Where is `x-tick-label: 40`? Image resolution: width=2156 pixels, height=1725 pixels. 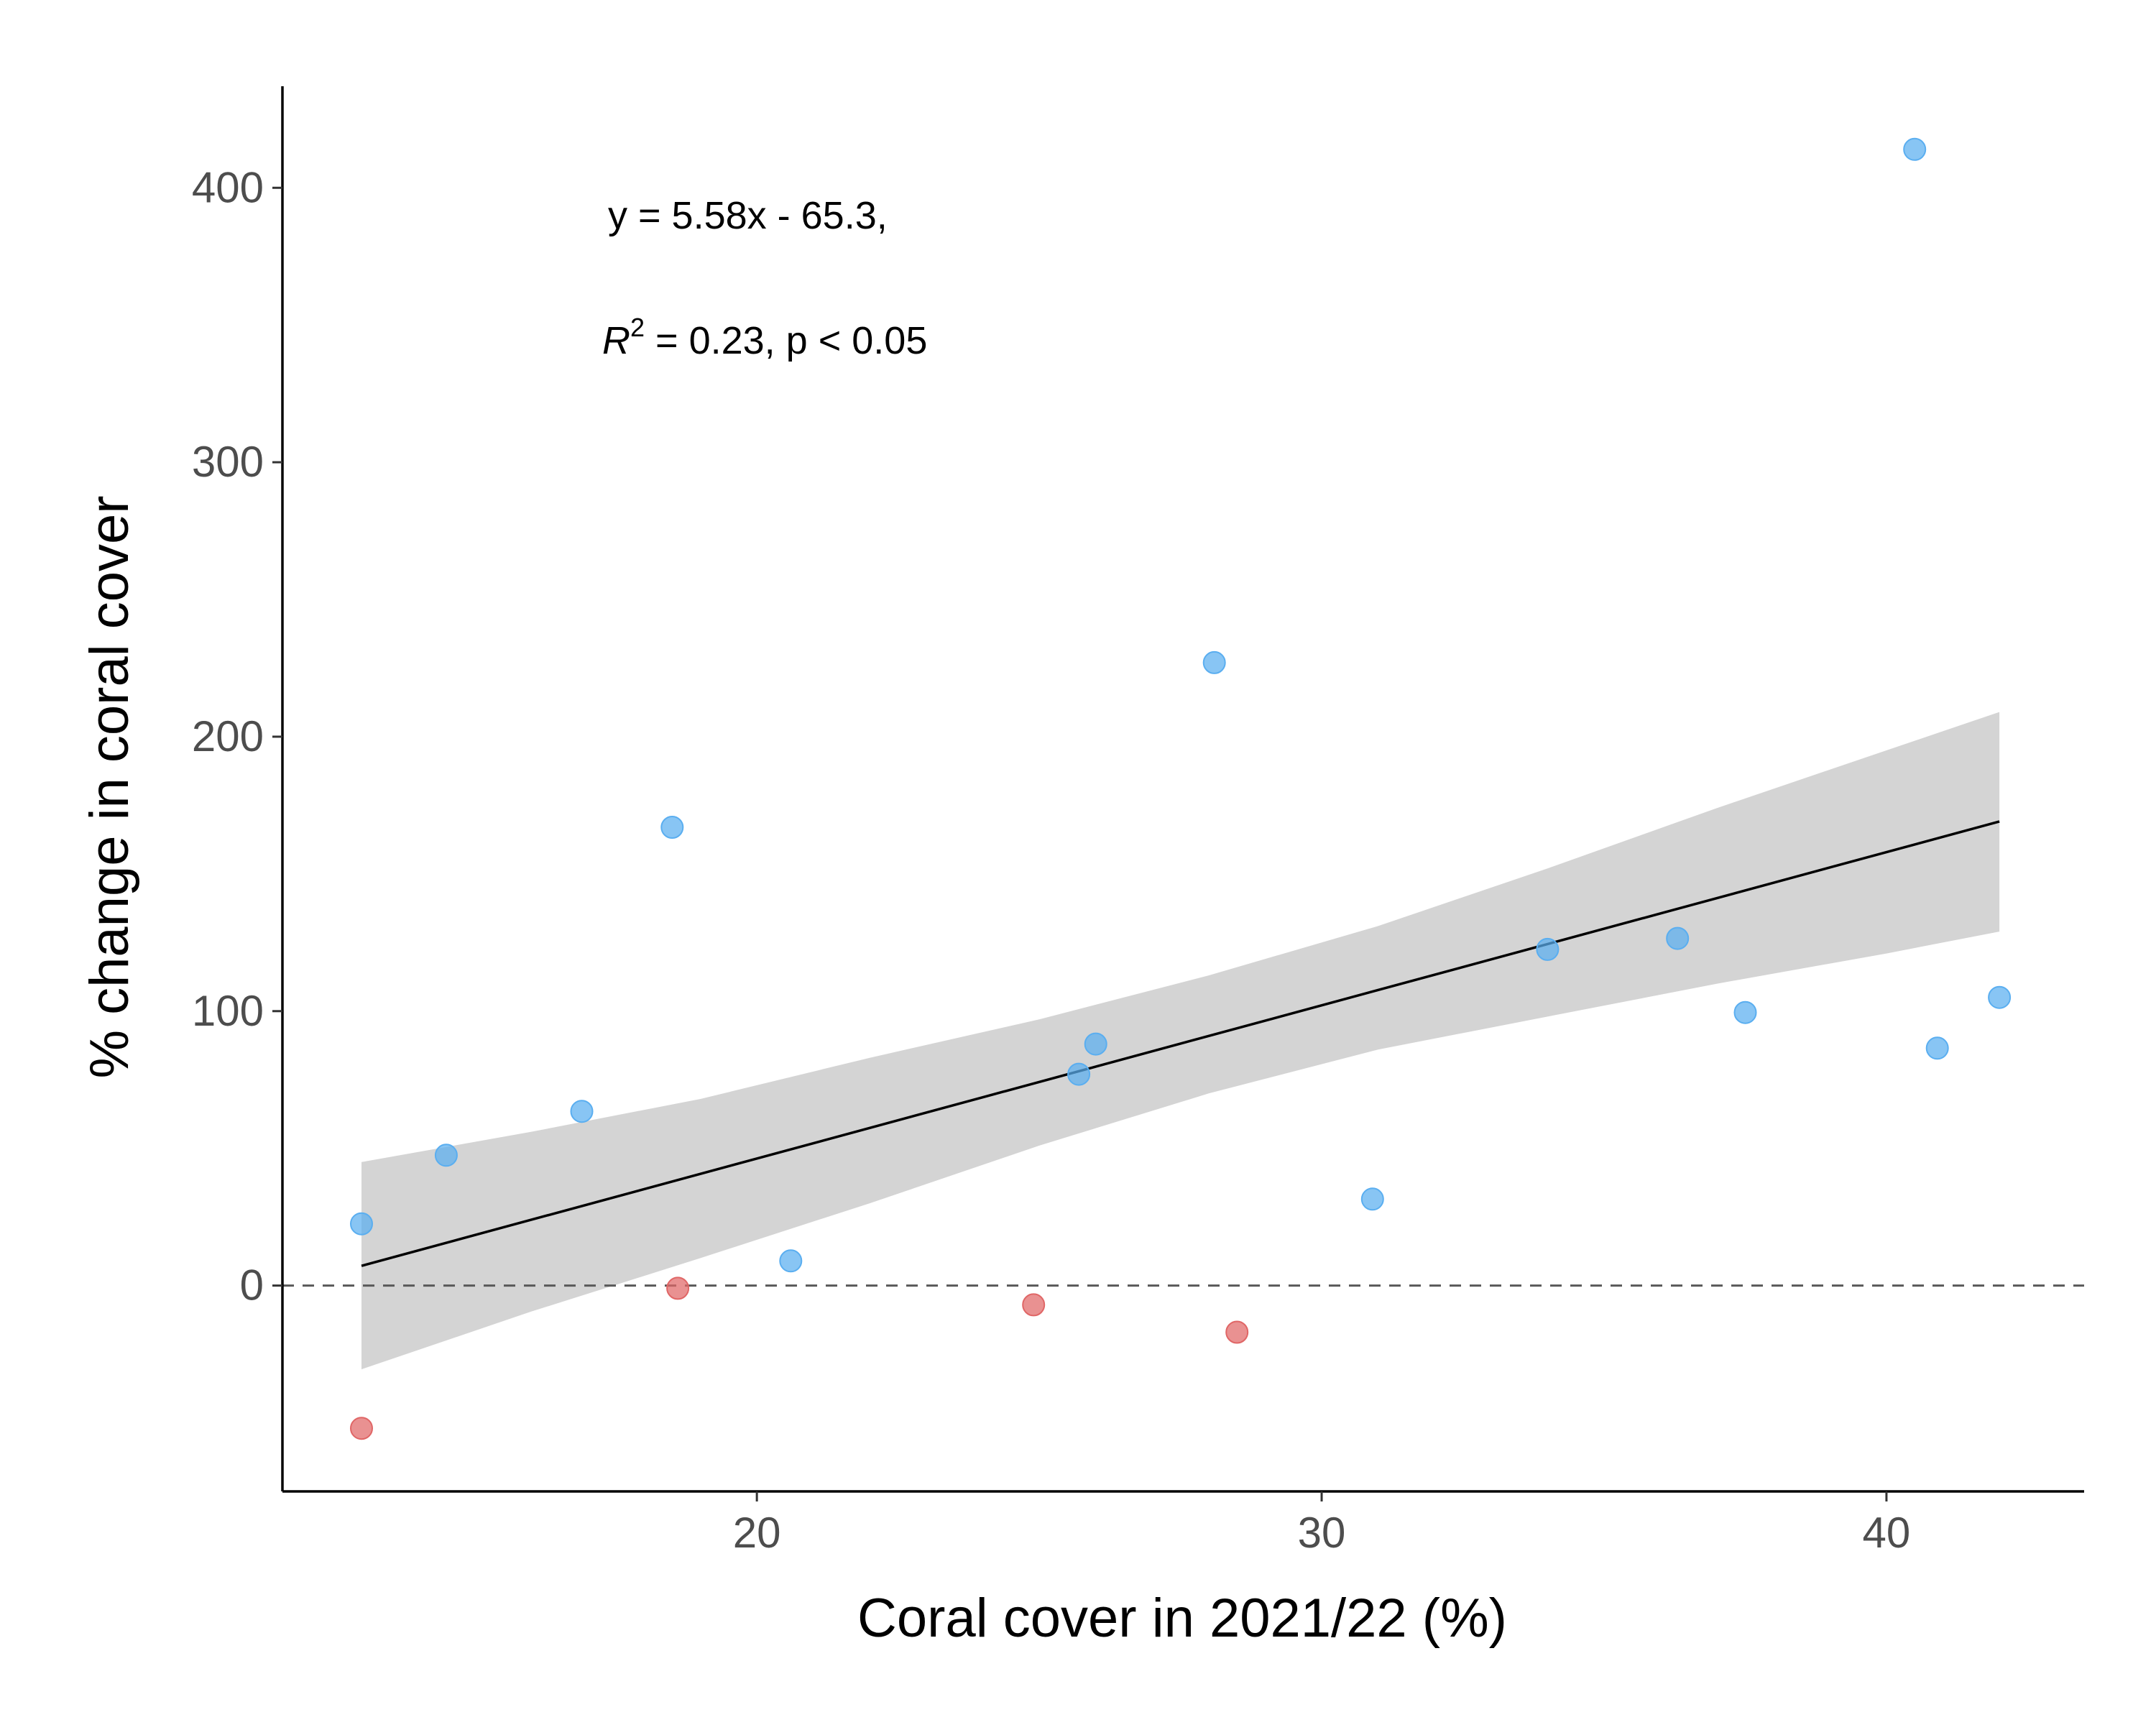
x-tick-label: 40 is located at coordinates (1887, 1533).